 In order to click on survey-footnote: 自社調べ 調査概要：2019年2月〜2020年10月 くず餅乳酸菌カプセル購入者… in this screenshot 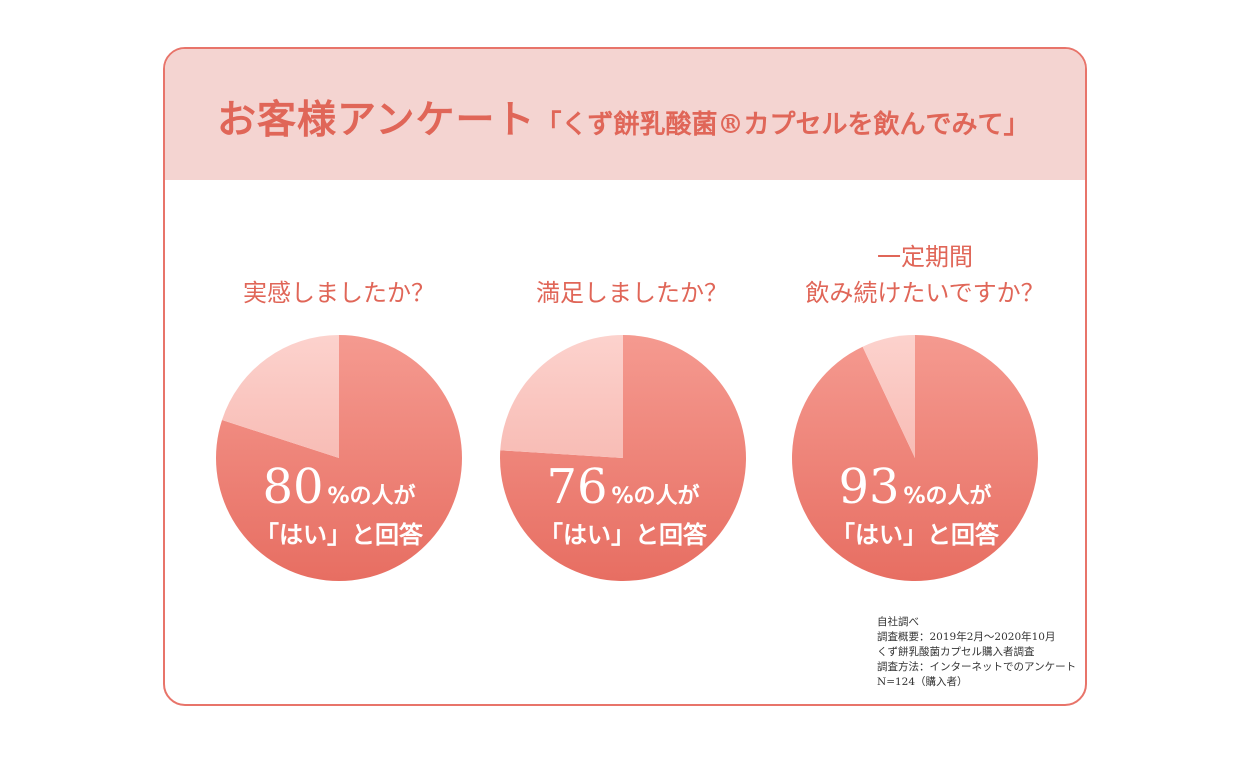, I will do `click(976, 652)`.